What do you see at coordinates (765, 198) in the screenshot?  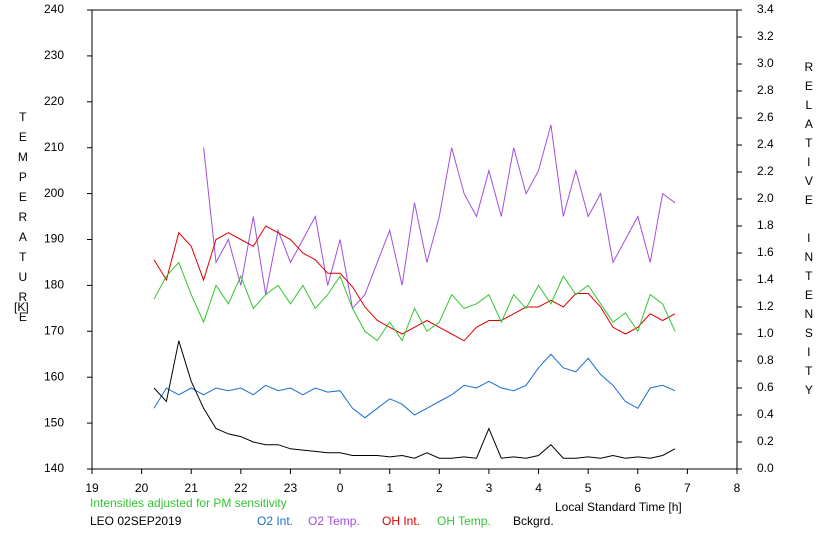 I see `y2-tick-label: 2.0` at bounding box center [765, 198].